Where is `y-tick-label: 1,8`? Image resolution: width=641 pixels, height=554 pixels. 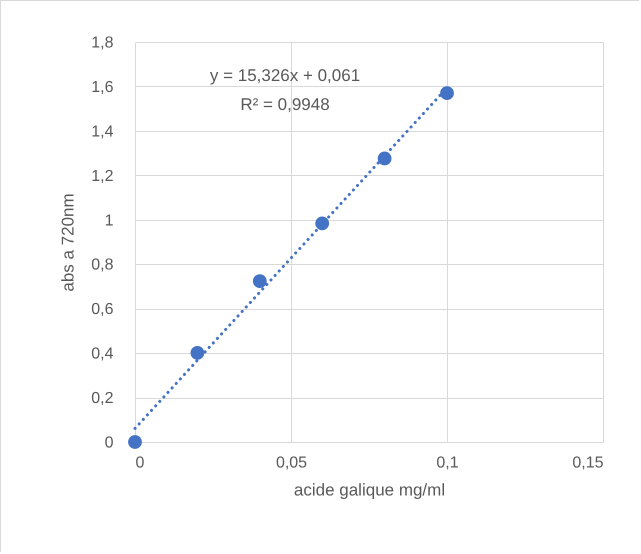
y-tick-label: 1,8 is located at coordinates (102, 43).